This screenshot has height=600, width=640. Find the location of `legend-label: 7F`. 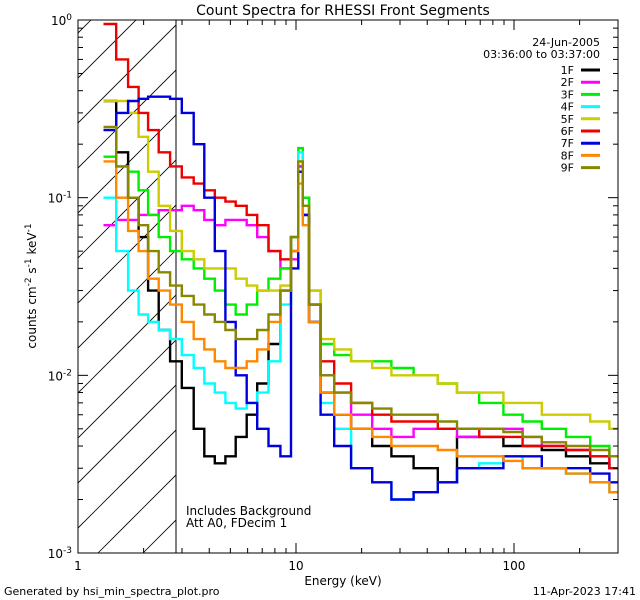

legend-label: 7F is located at coordinates (567, 143).